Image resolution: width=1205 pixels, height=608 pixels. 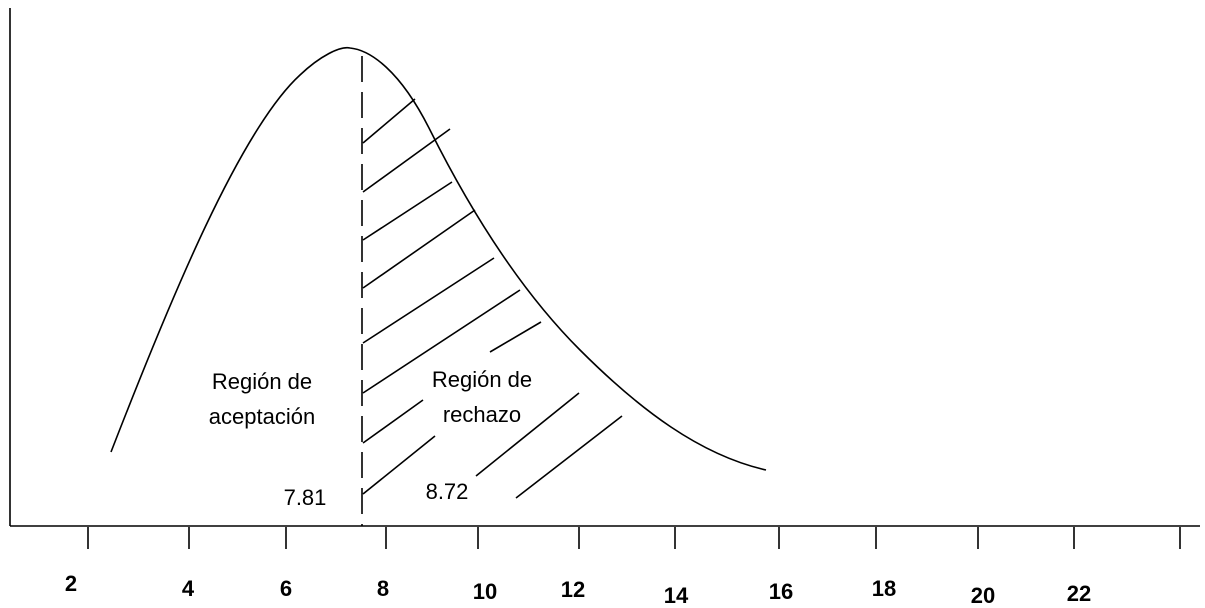 I want to click on tick-label-22: 22, so click(x=1079, y=593).